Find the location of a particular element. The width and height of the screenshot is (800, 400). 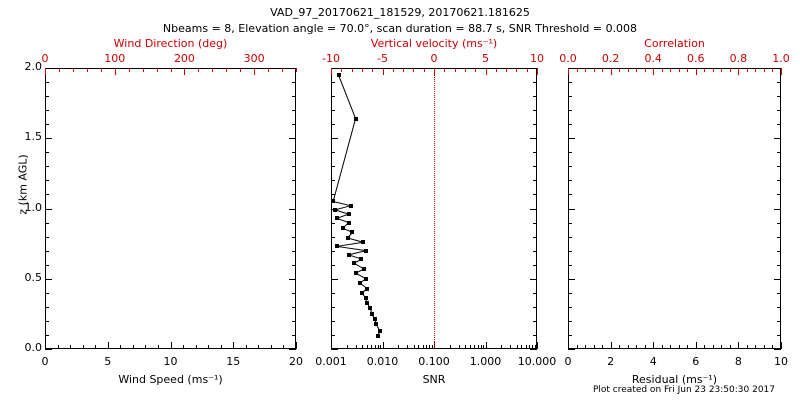

x-axis-tick-label: 0.001 is located at coordinates (331, 361).